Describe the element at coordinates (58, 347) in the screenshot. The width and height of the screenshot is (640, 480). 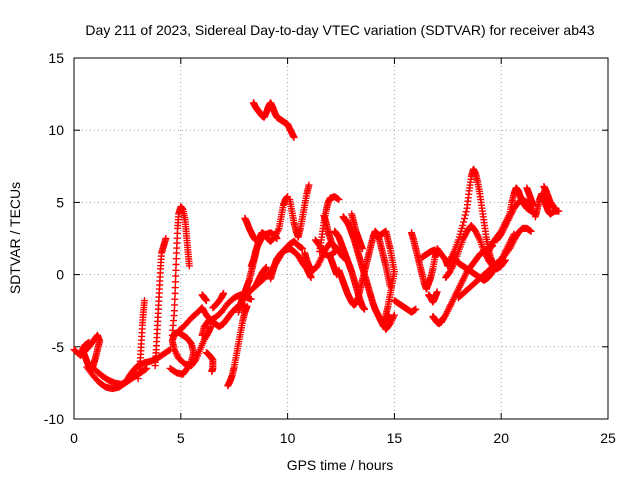
I see `y-tick-label: -5` at that location.